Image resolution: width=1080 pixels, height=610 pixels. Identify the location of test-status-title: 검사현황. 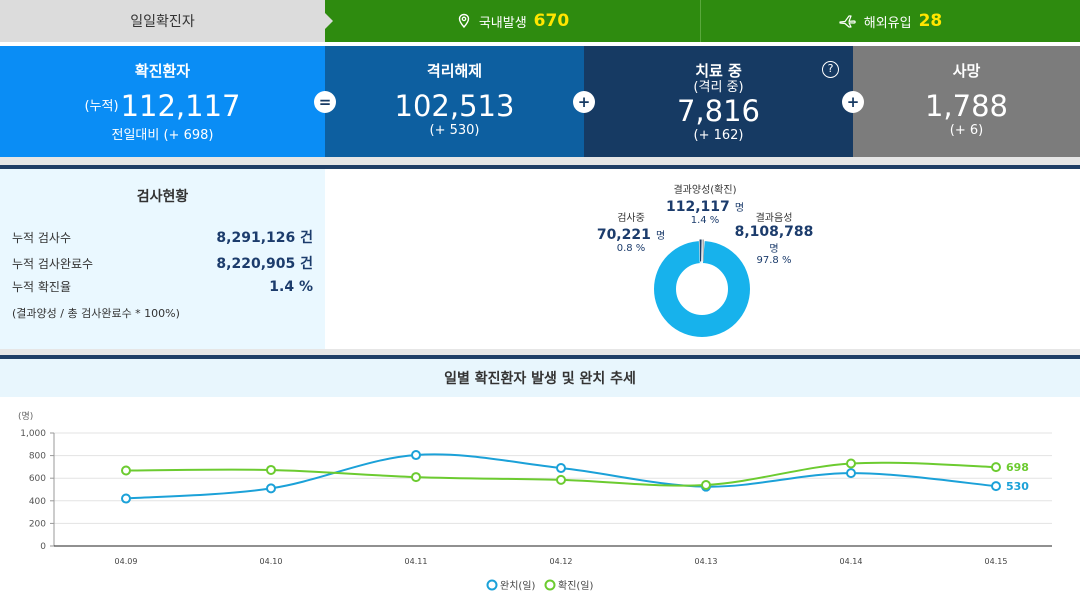
(162, 197).